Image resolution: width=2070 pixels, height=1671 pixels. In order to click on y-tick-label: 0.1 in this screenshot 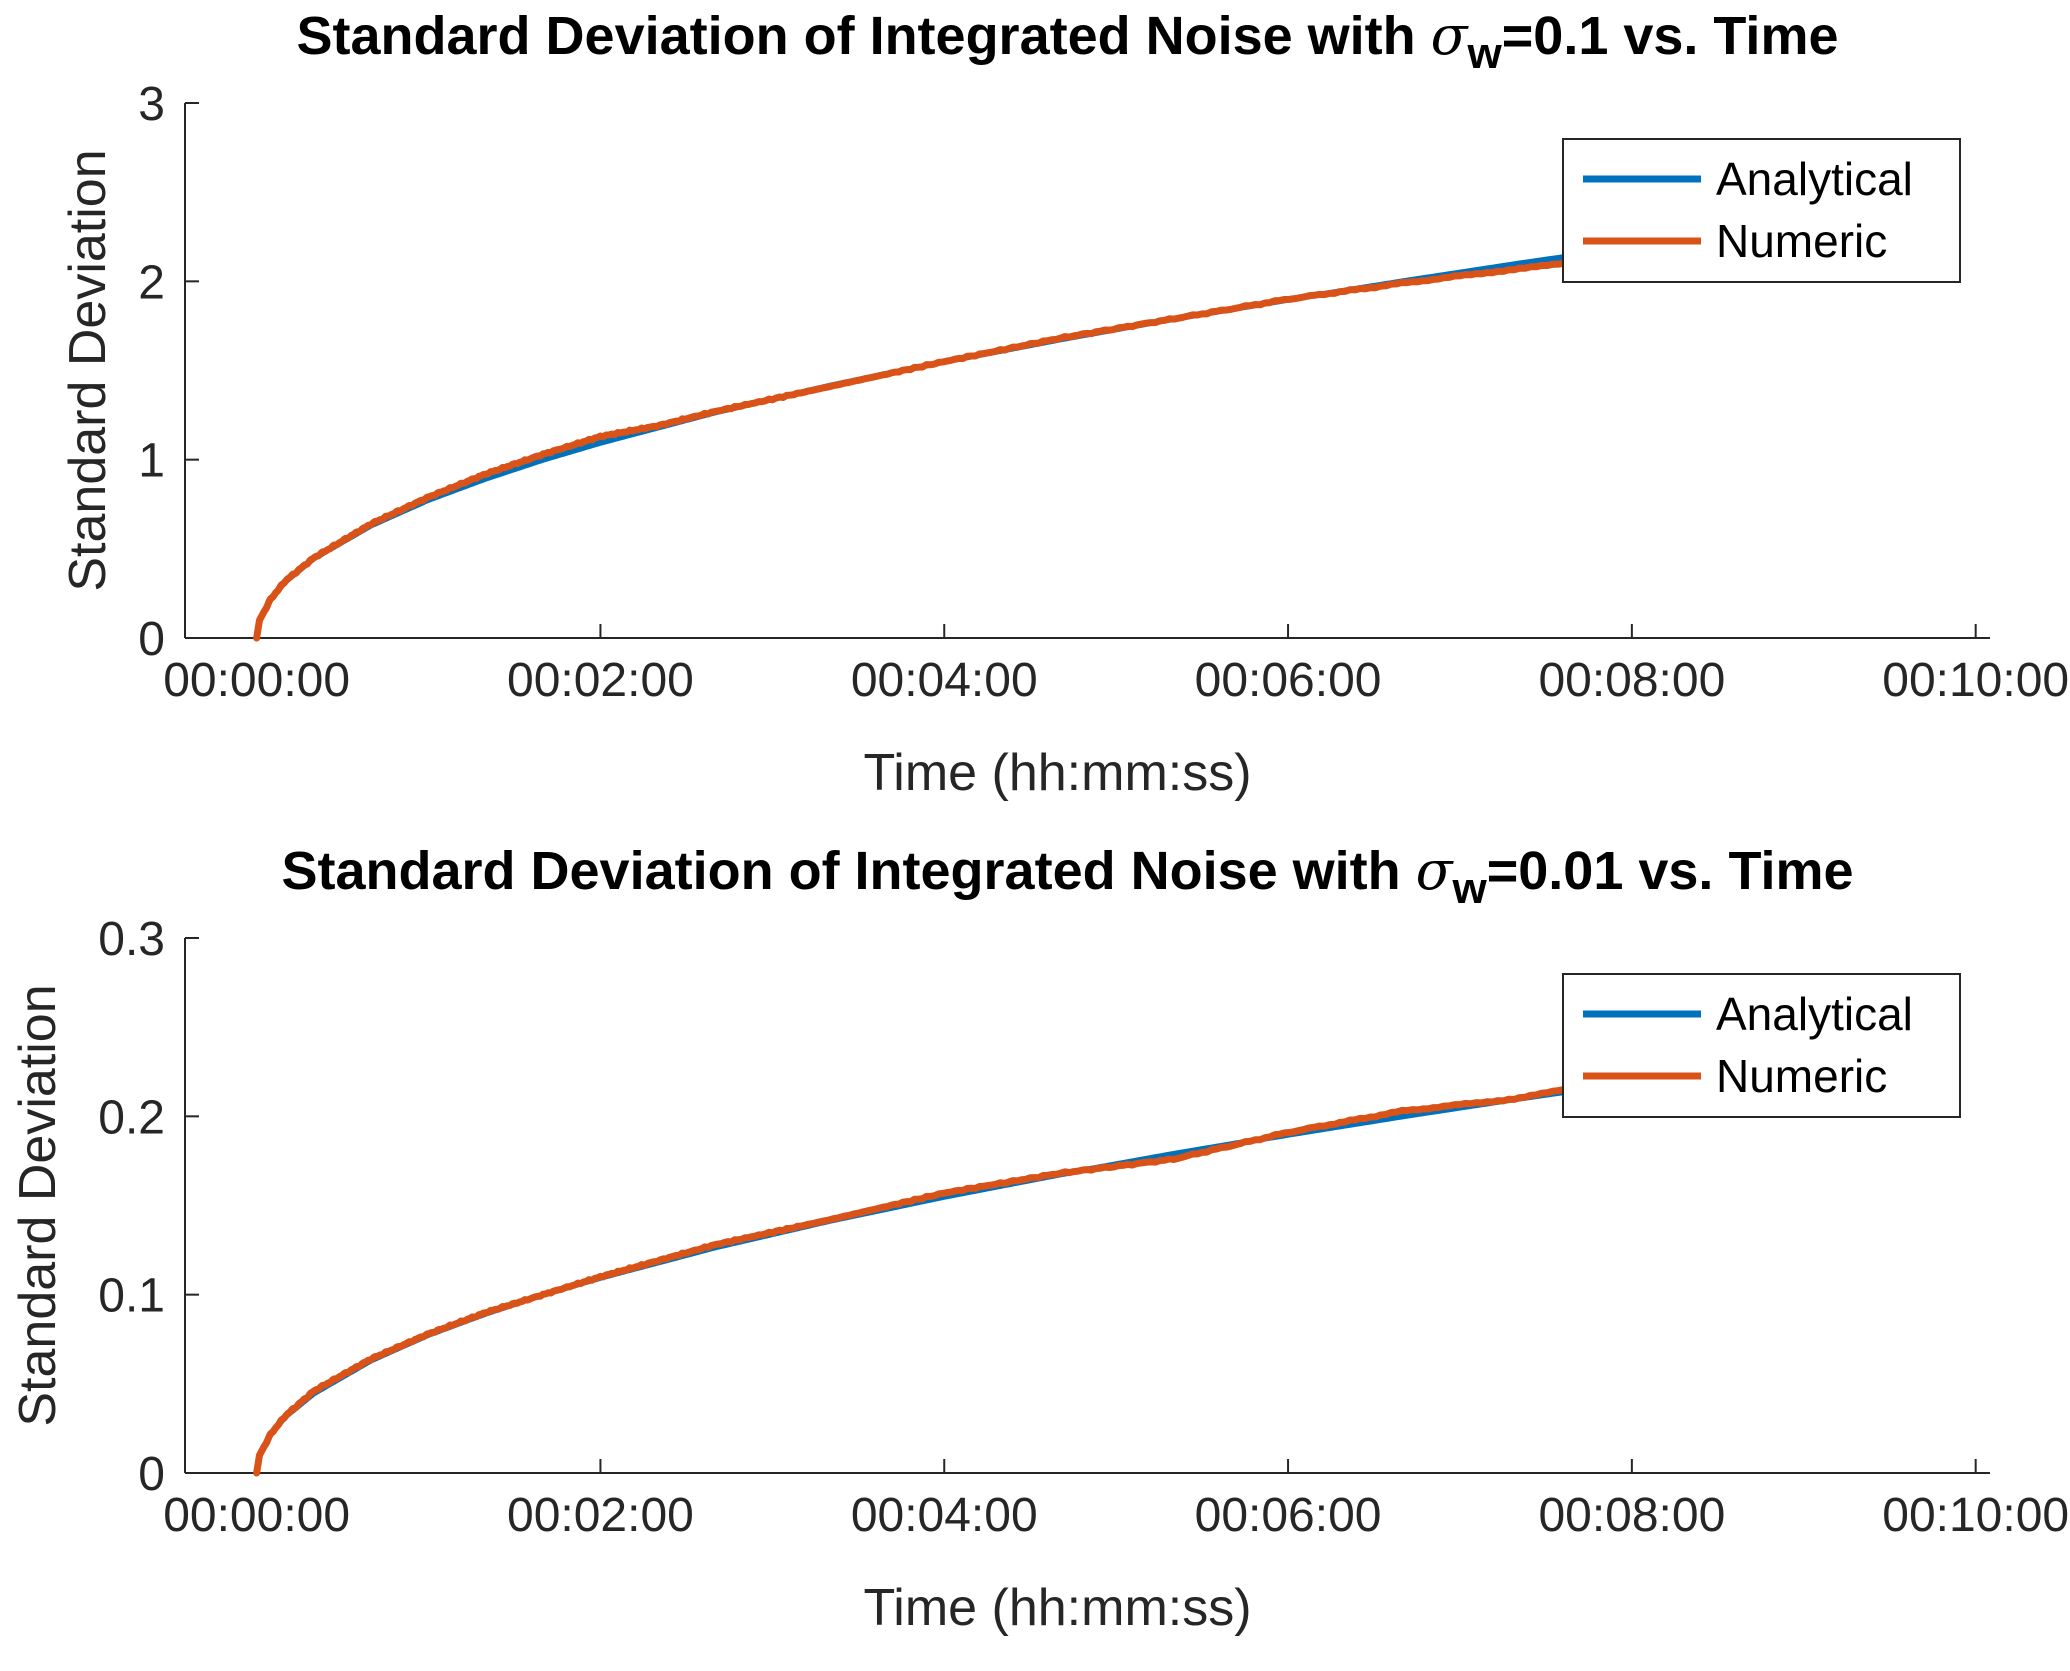, I will do `click(131, 1296)`.